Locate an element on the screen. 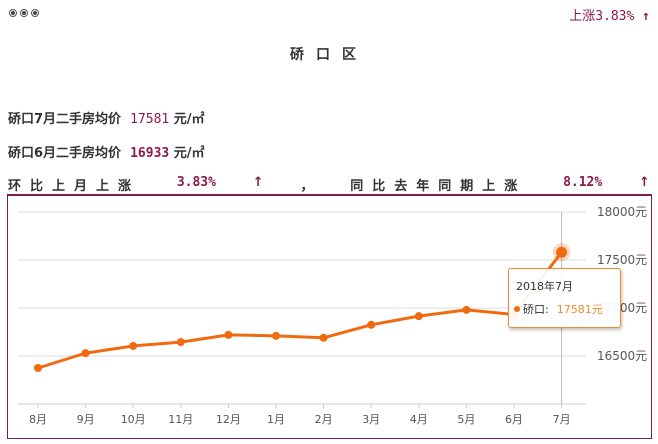 The image size is (658, 444). y-tick-label: 18000元 is located at coordinates (622, 212).